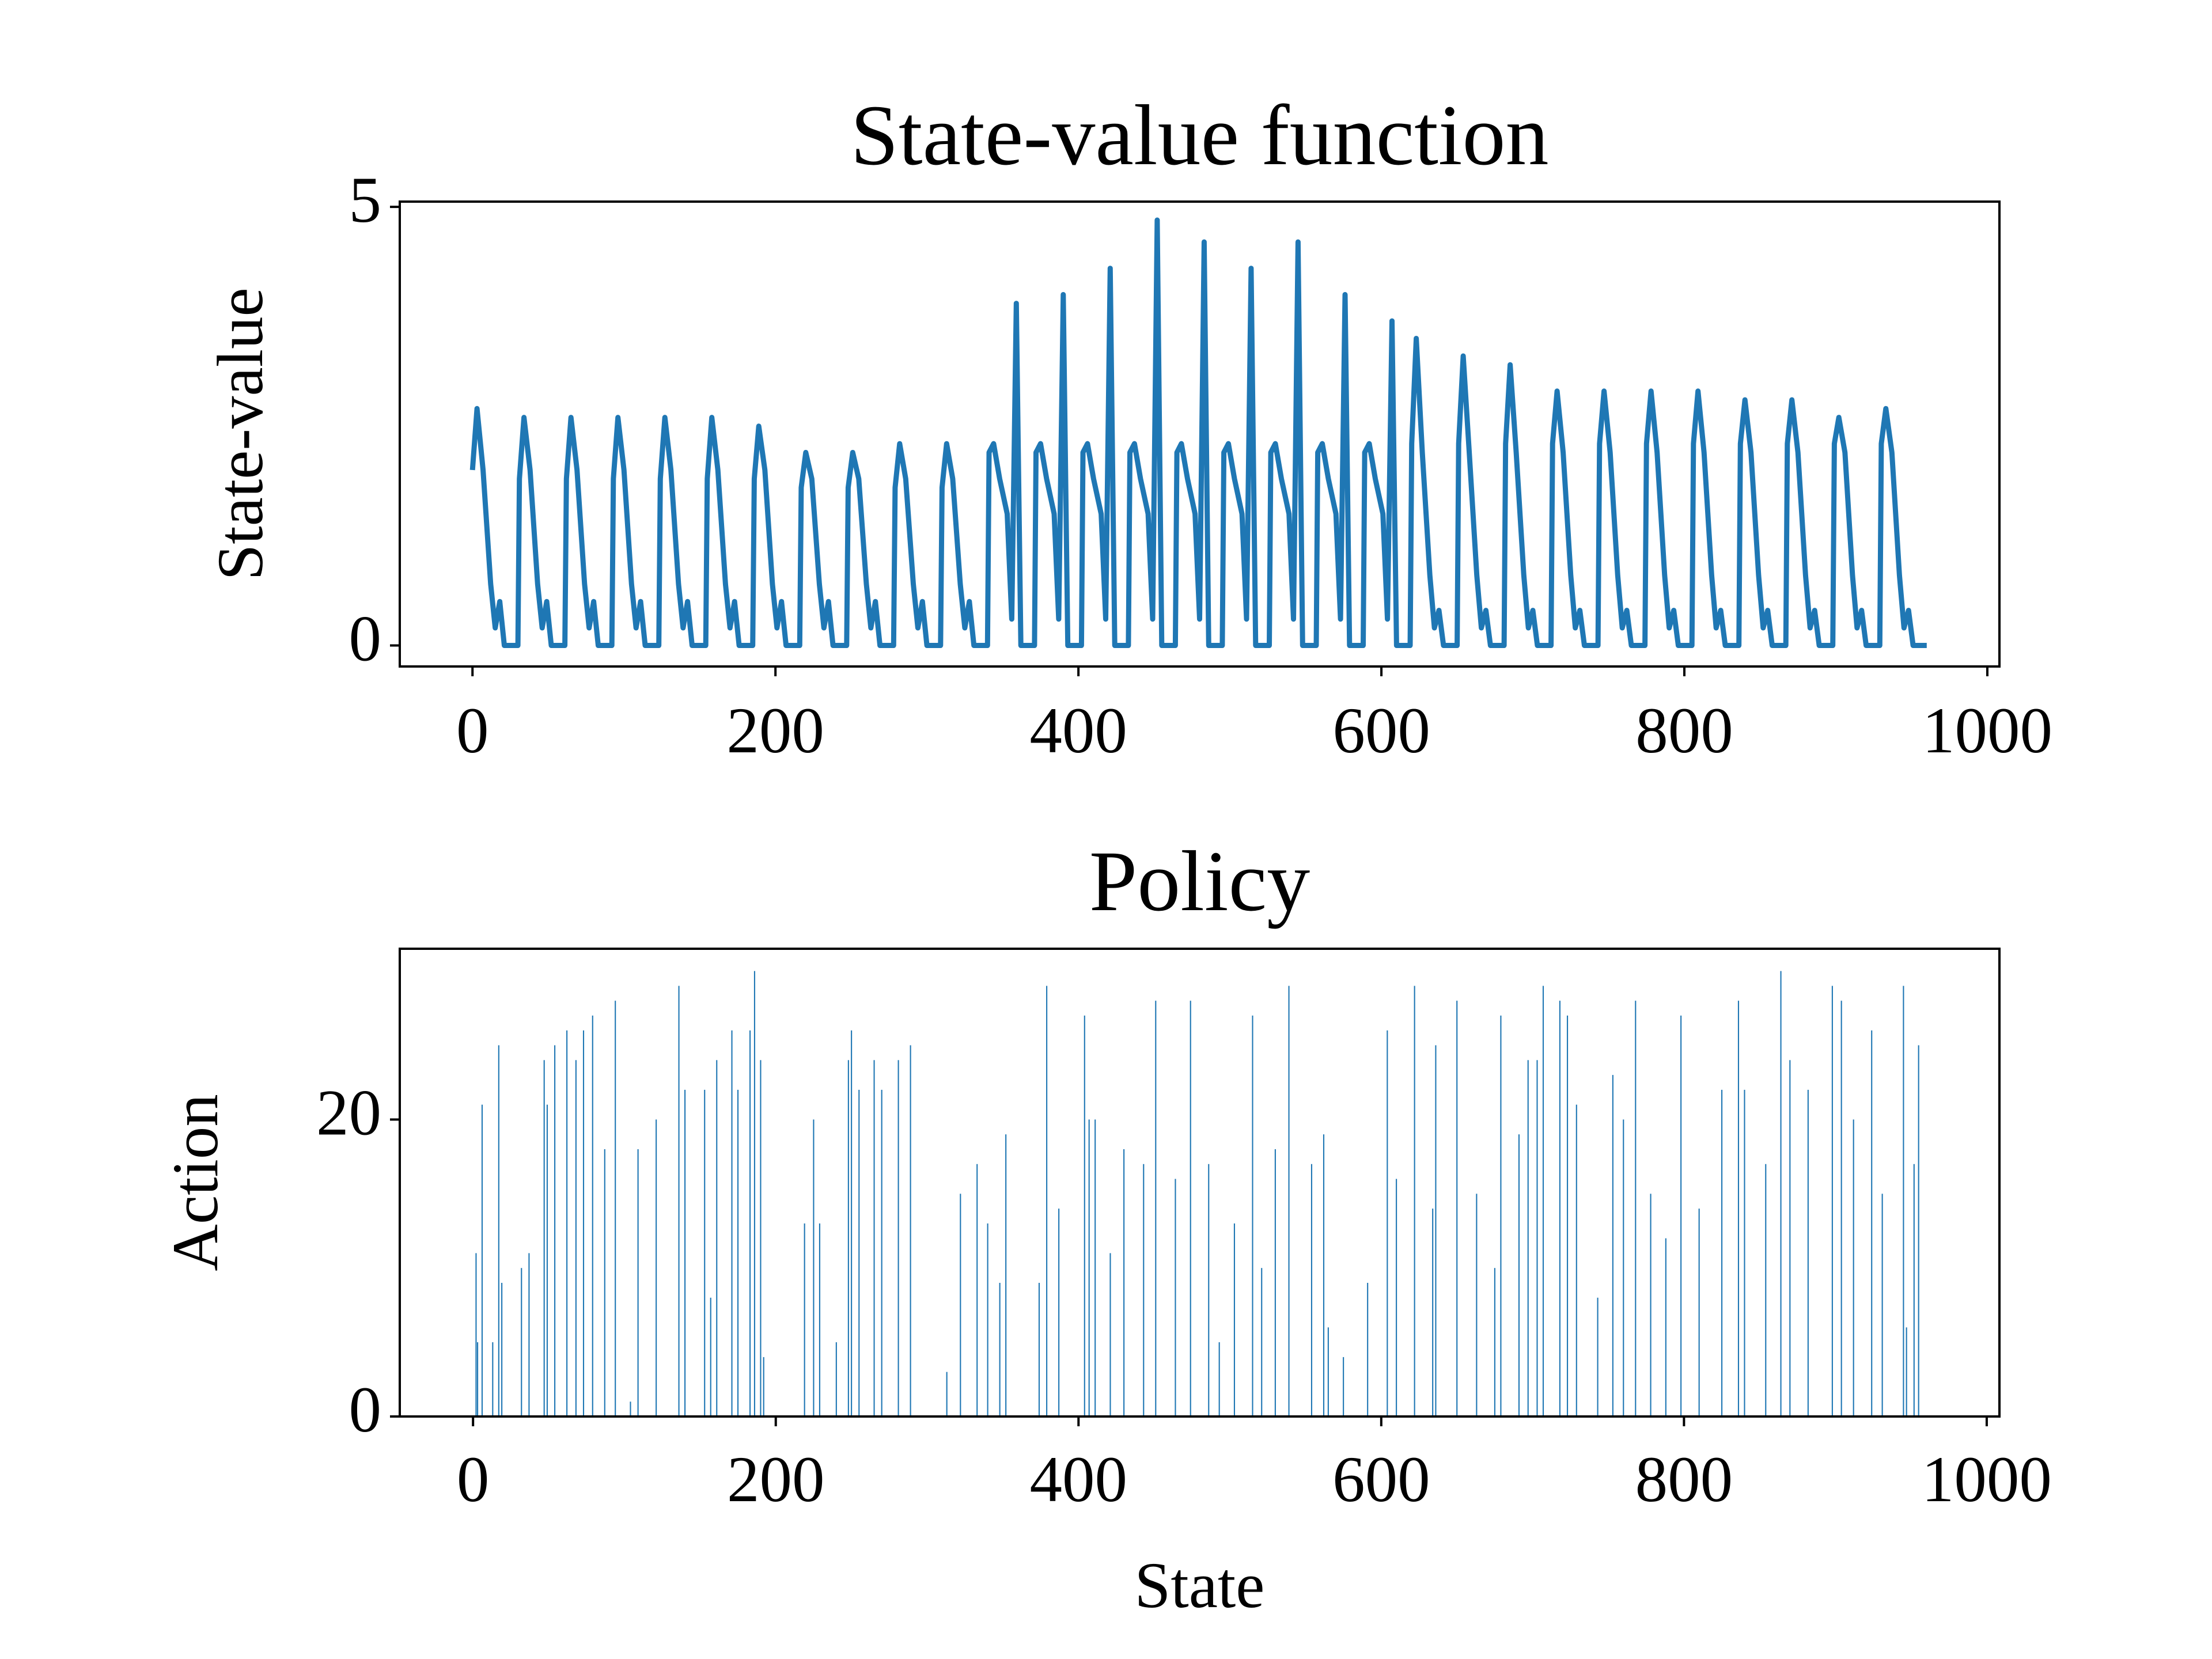  Describe the element at coordinates (196, 1182) in the screenshot. I see `y-axis-label: Action` at that location.